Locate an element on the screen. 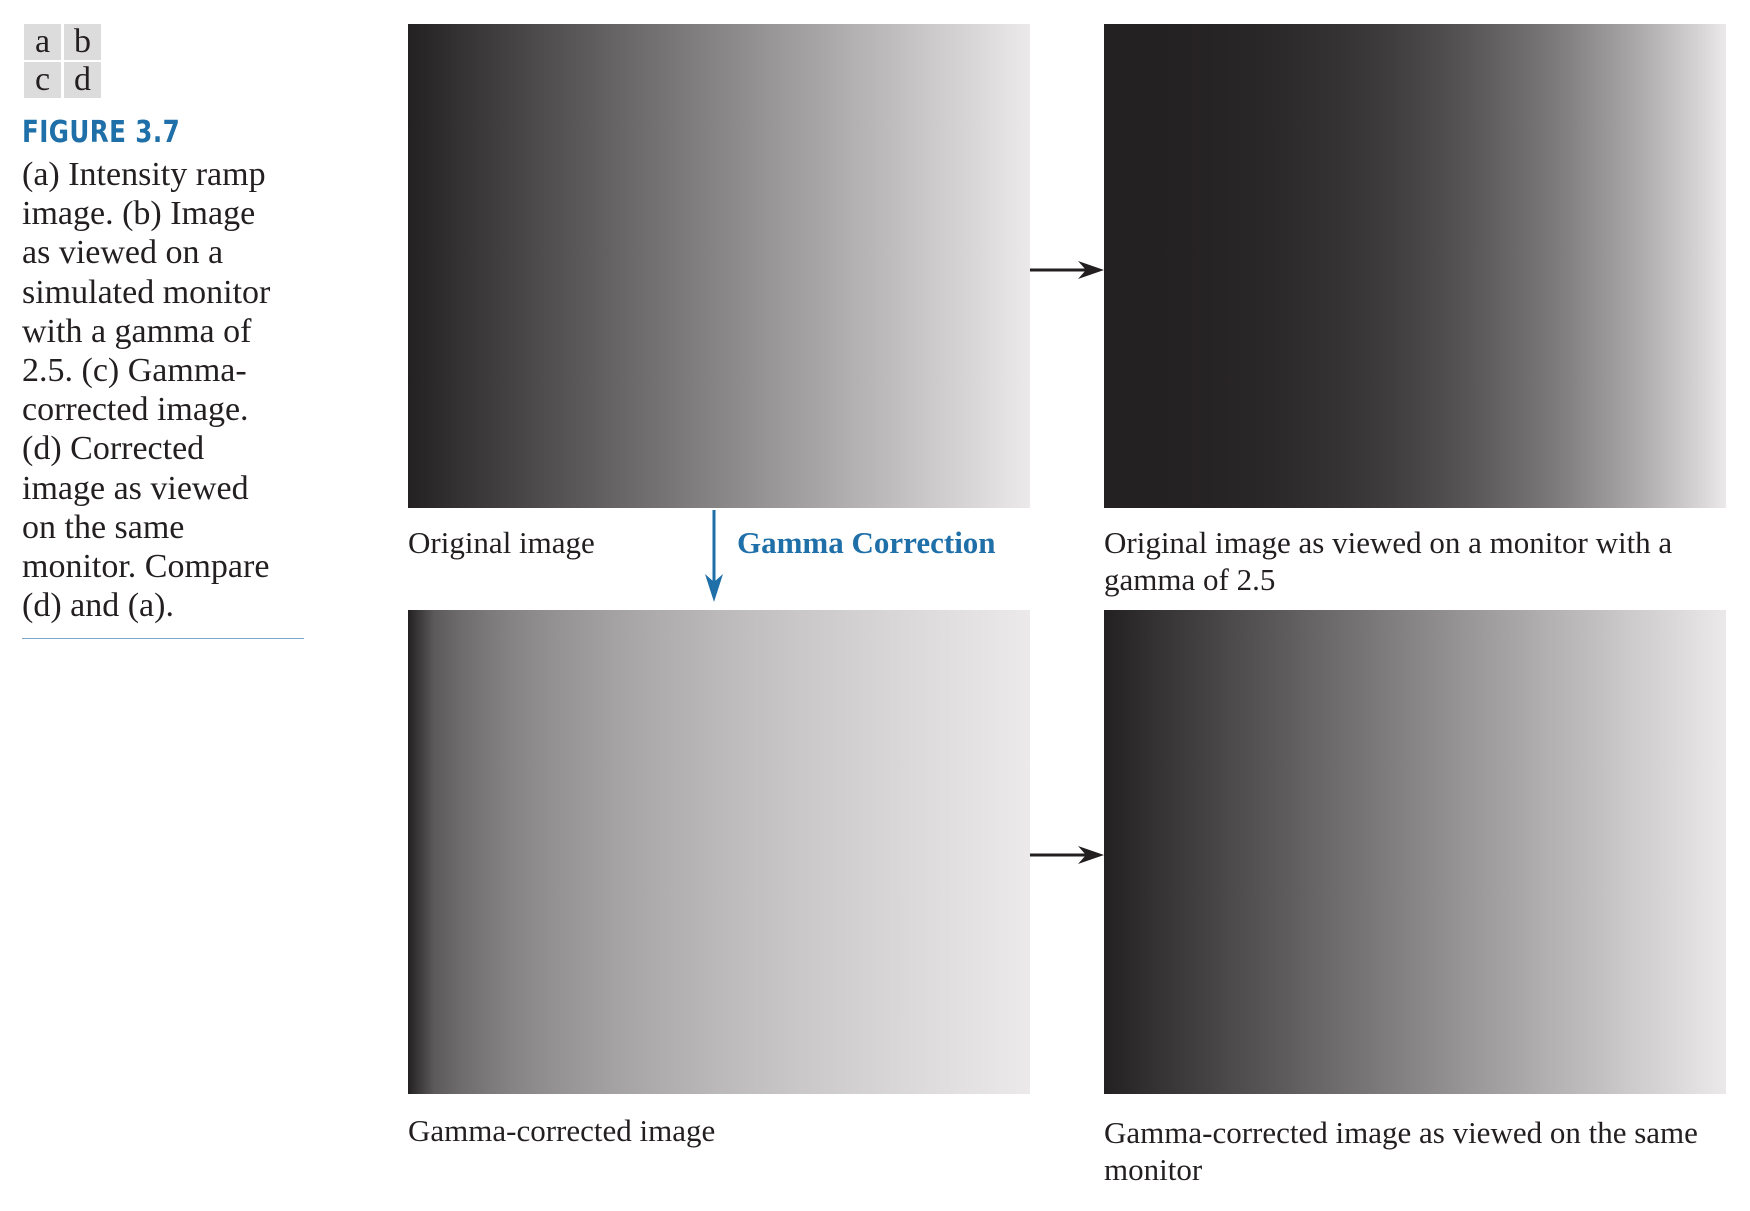 The width and height of the screenshot is (1750, 1211). panel-letter-b: b is located at coordinates (82, 42).